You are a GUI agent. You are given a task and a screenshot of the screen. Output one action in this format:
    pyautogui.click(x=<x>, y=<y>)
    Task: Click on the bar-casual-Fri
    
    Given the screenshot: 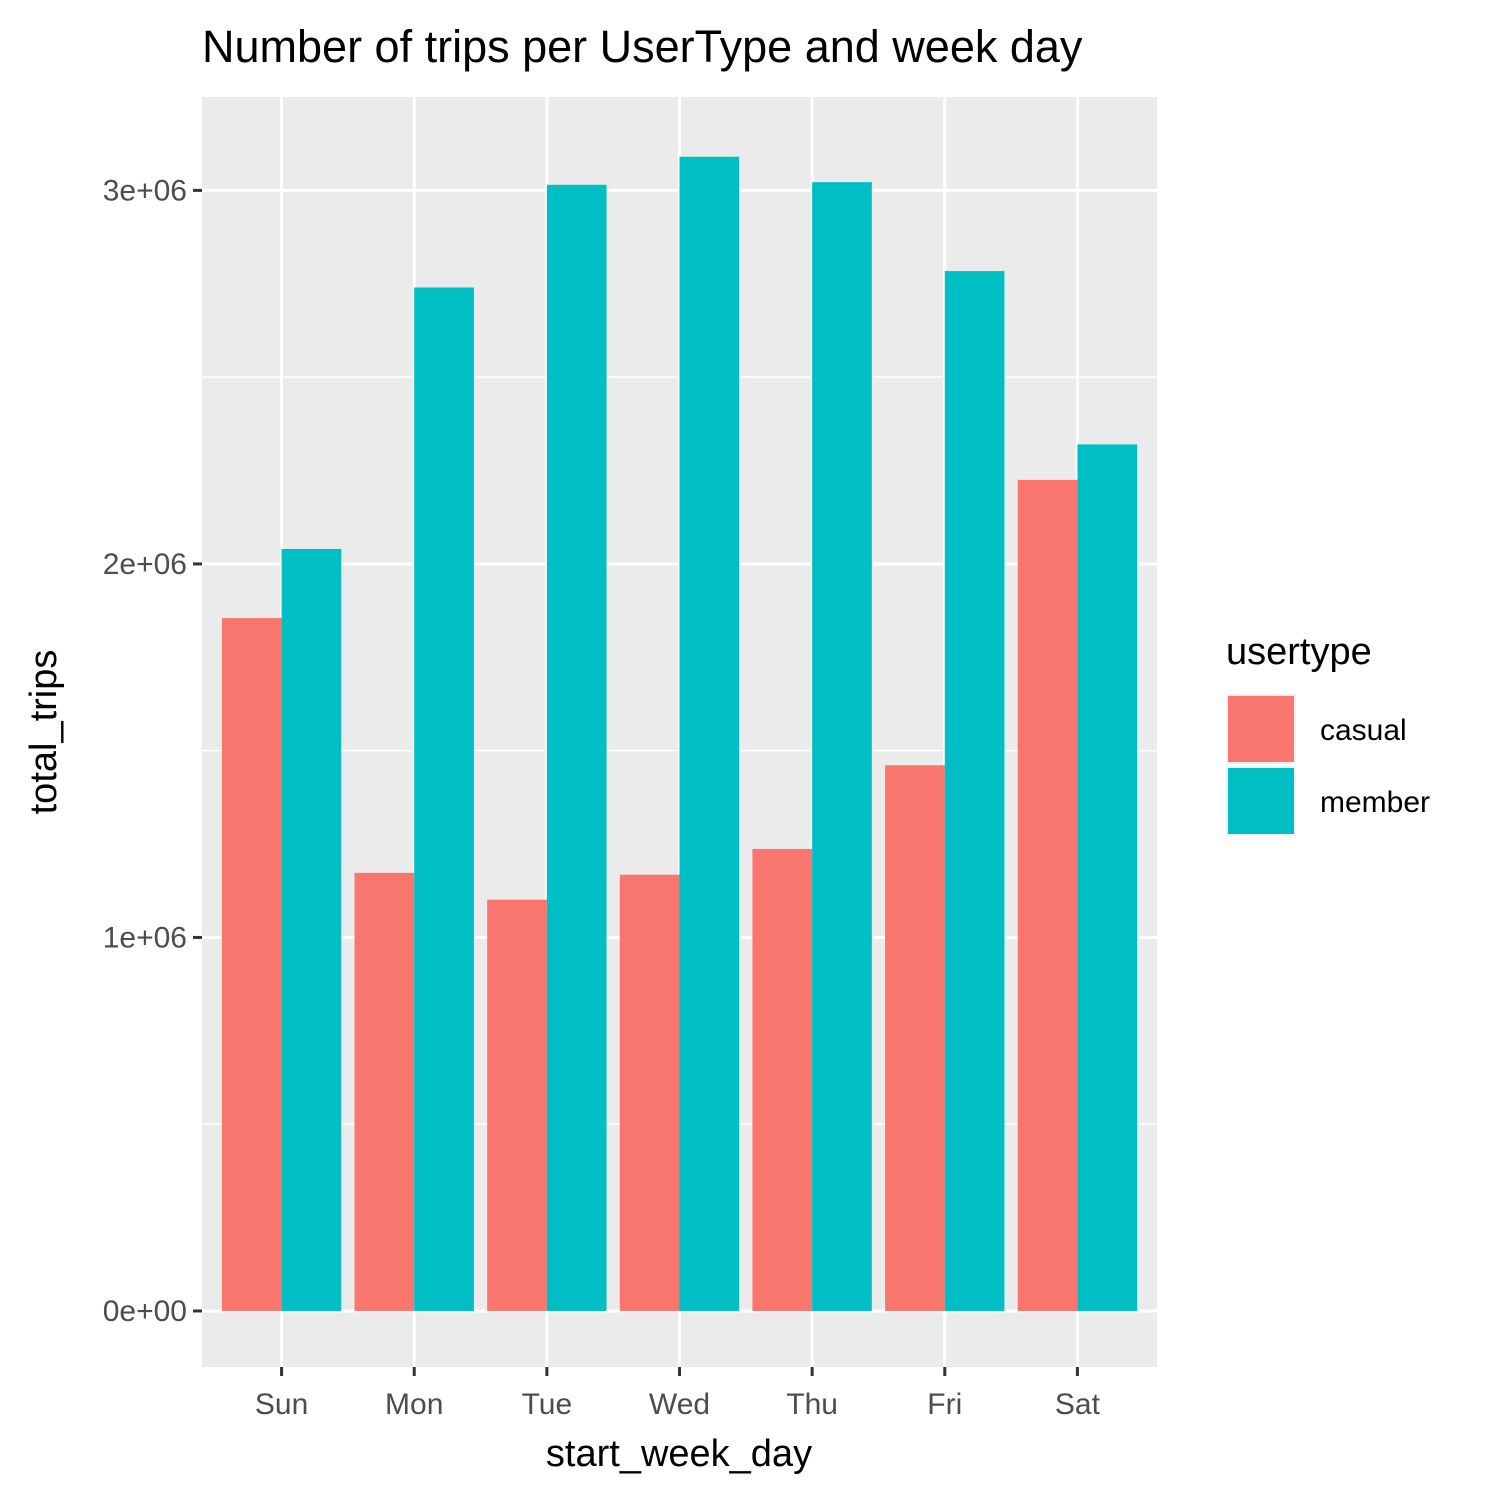 What is the action you would take?
    pyautogui.click(x=915, y=1038)
    